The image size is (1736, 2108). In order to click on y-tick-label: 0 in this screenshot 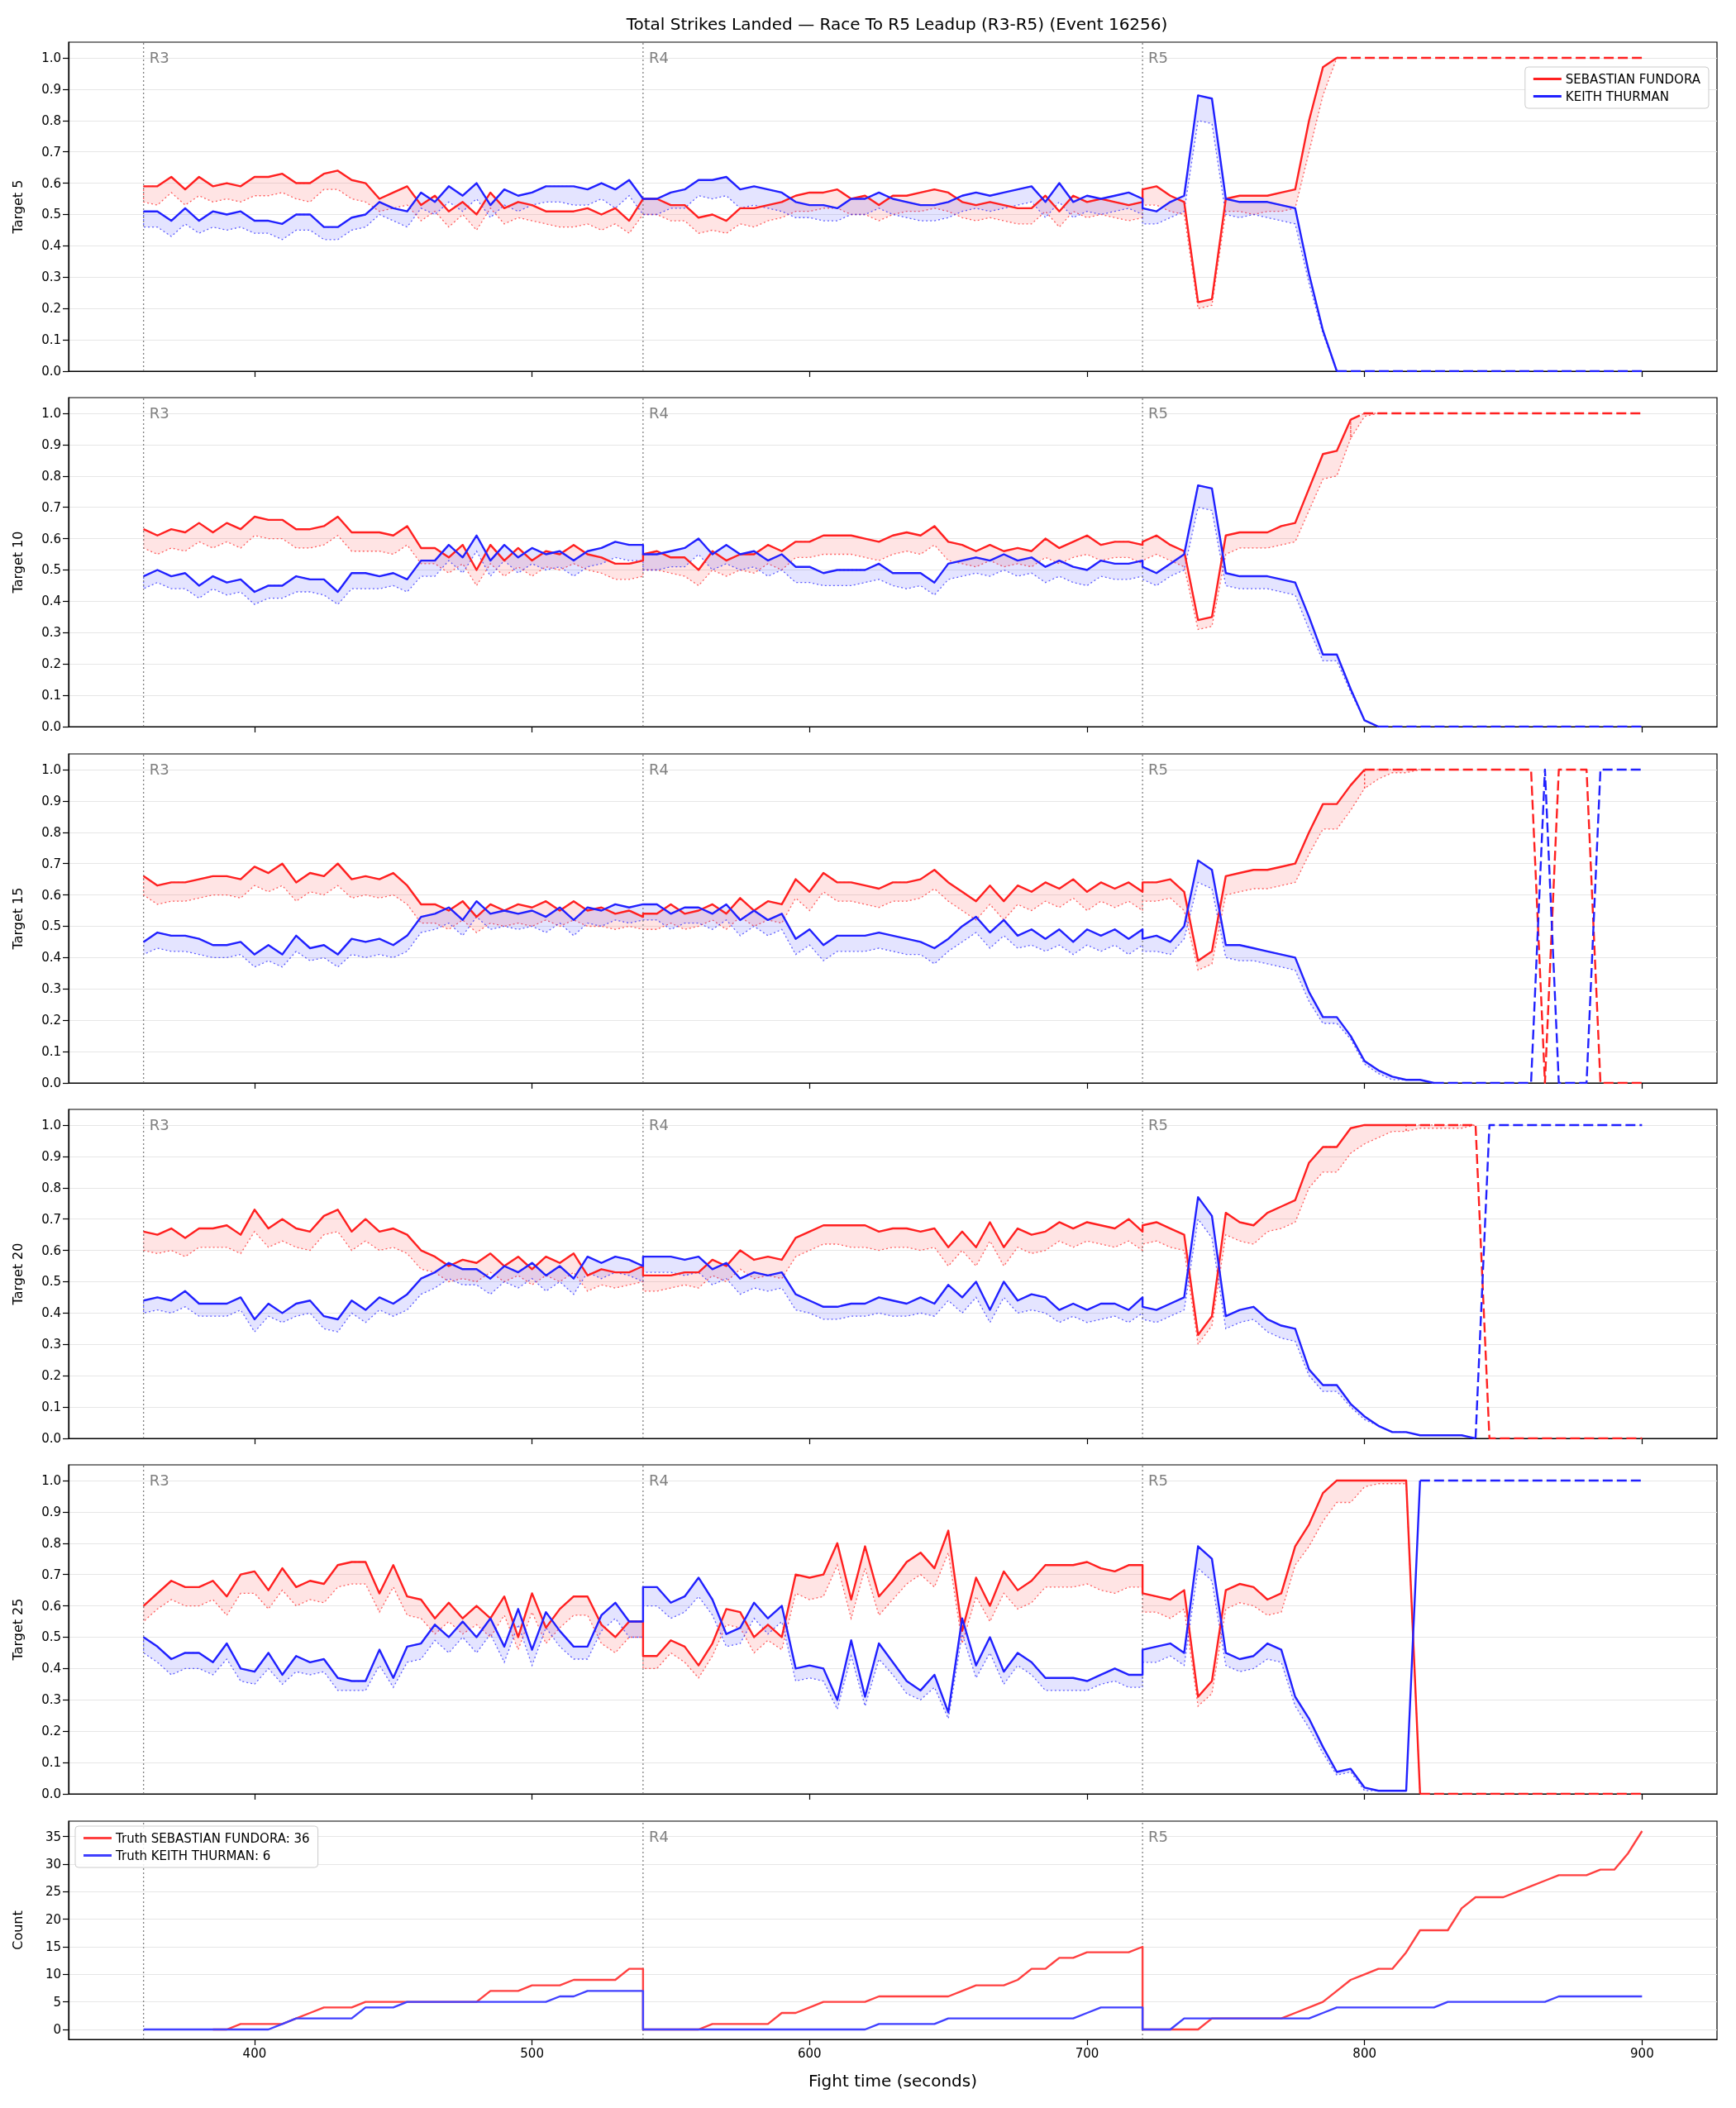, I will do `click(57, 2029)`.